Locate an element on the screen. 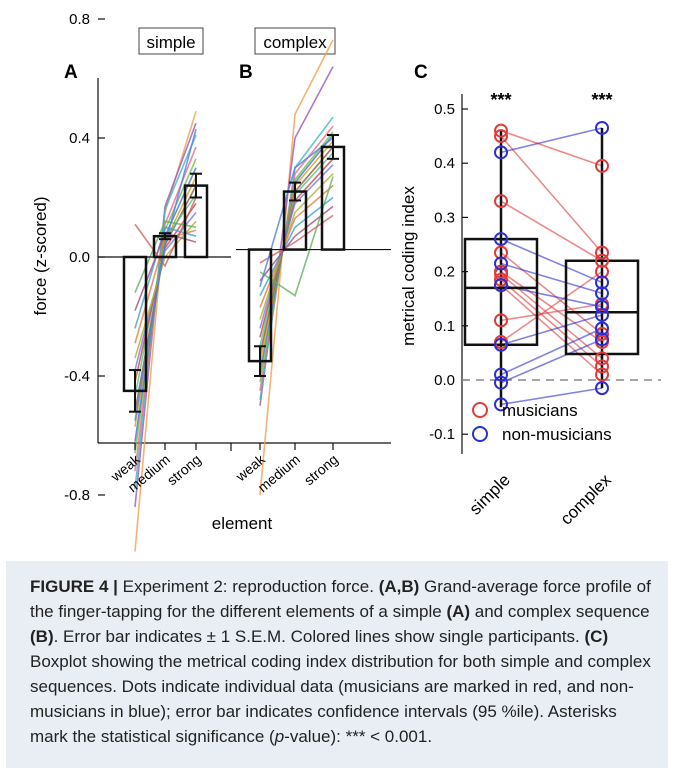 This screenshot has width=674, height=775. x-tick-label-c: simple is located at coordinates (490, 494).